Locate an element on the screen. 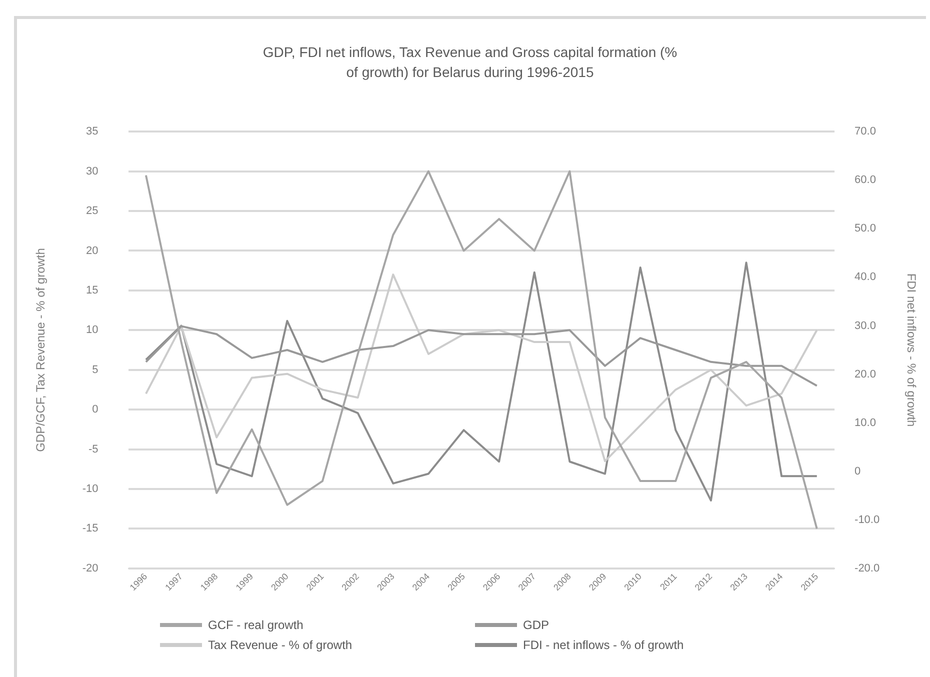  y2-tick-label: -20.0 is located at coordinates (867, 568).